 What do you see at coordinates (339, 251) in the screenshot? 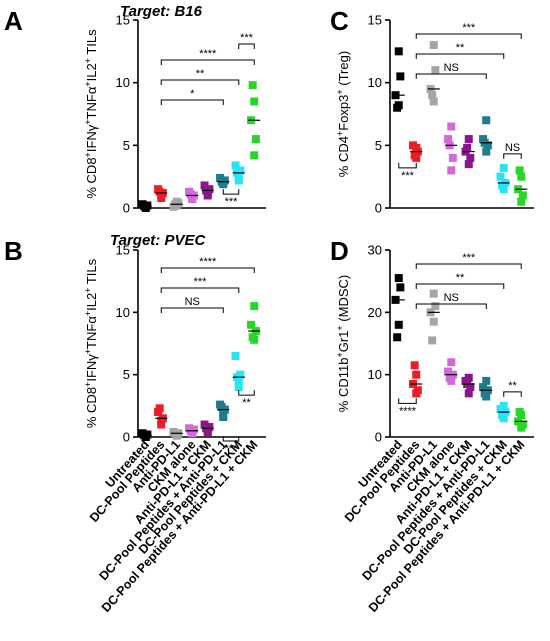
I see `panel-letter: D` at bounding box center [339, 251].